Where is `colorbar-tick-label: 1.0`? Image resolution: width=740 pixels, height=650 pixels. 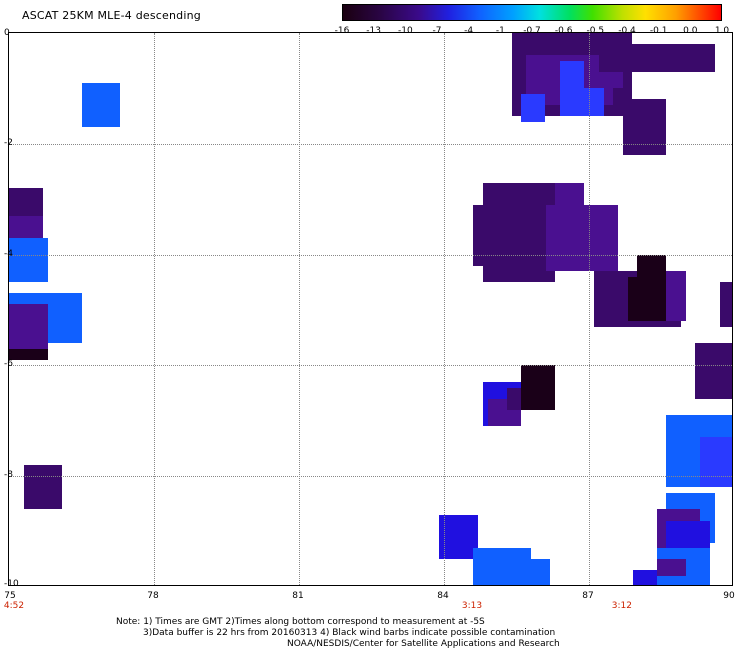
colorbar-tick-label: 1.0 is located at coordinates (722, 31).